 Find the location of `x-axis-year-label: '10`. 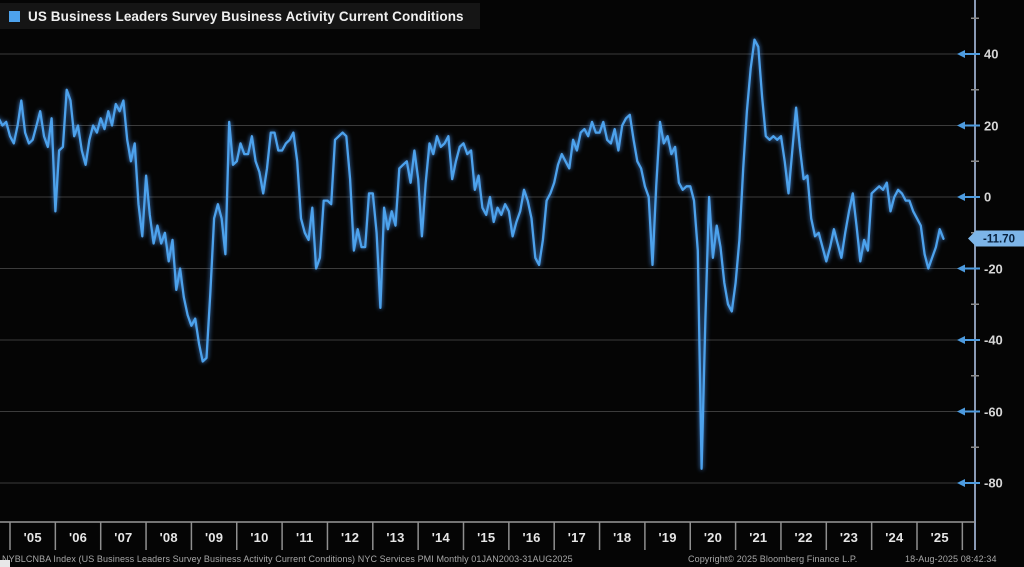

x-axis-year-label: '10 is located at coordinates (259, 537).